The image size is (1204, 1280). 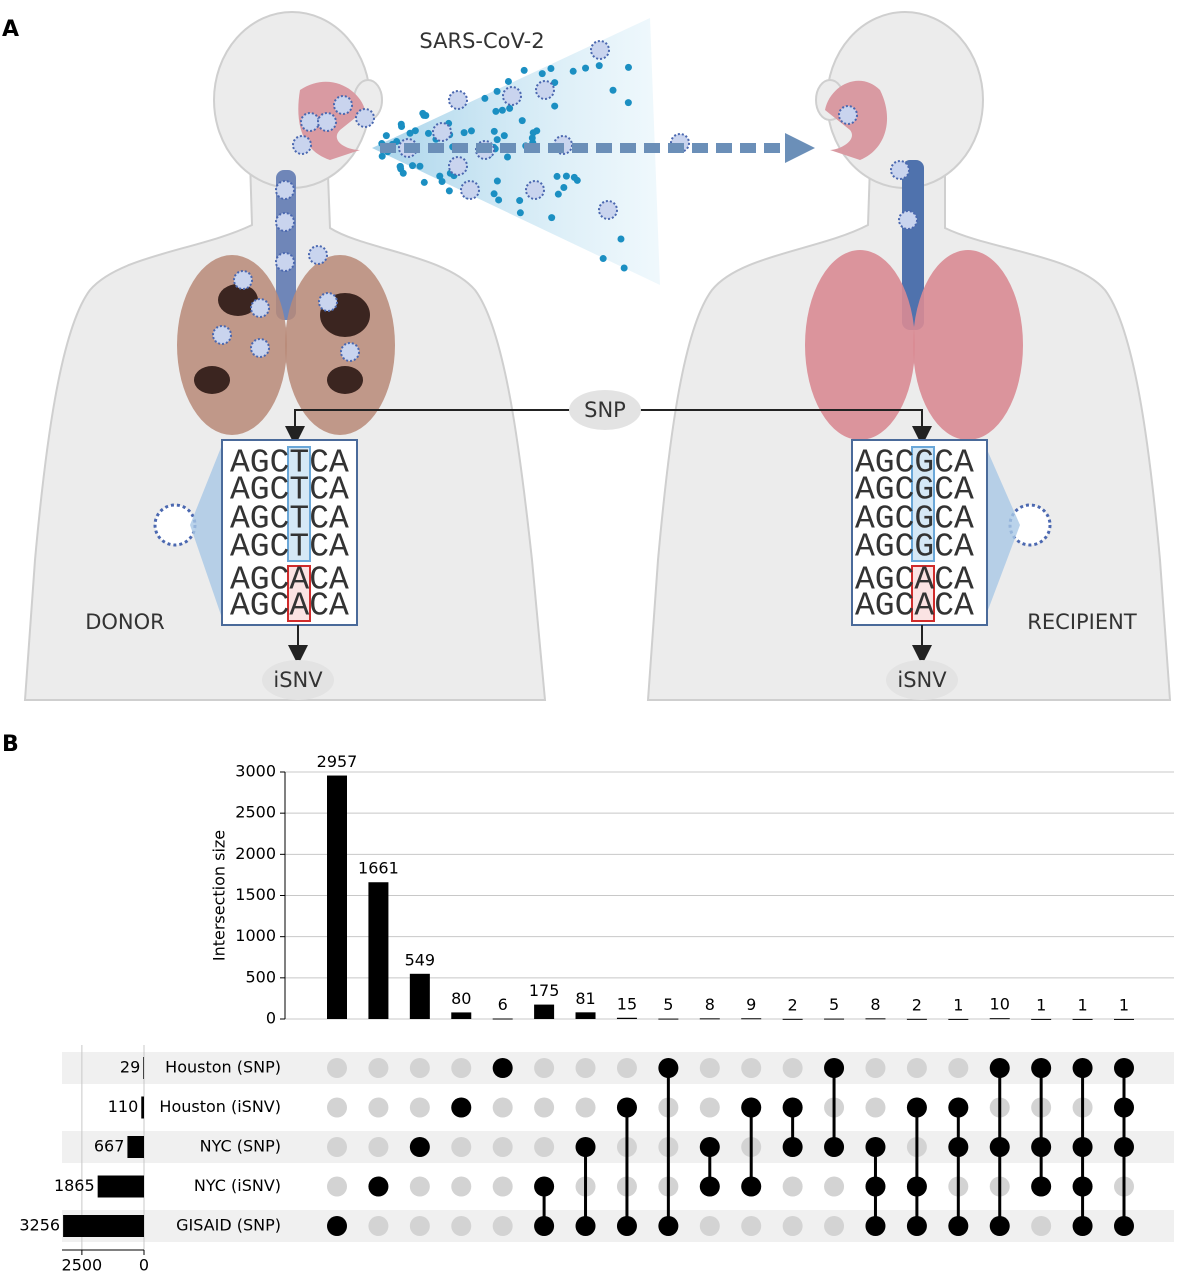 I want to click on set-size-label: 110, so click(x=123, y=1106).